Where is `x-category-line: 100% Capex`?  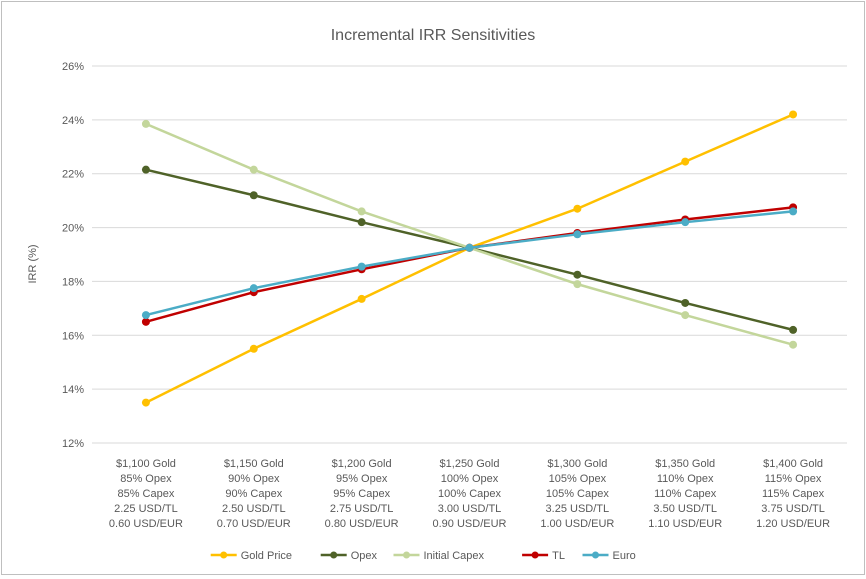 x-category-line: 100% Capex is located at coordinates (469, 494).